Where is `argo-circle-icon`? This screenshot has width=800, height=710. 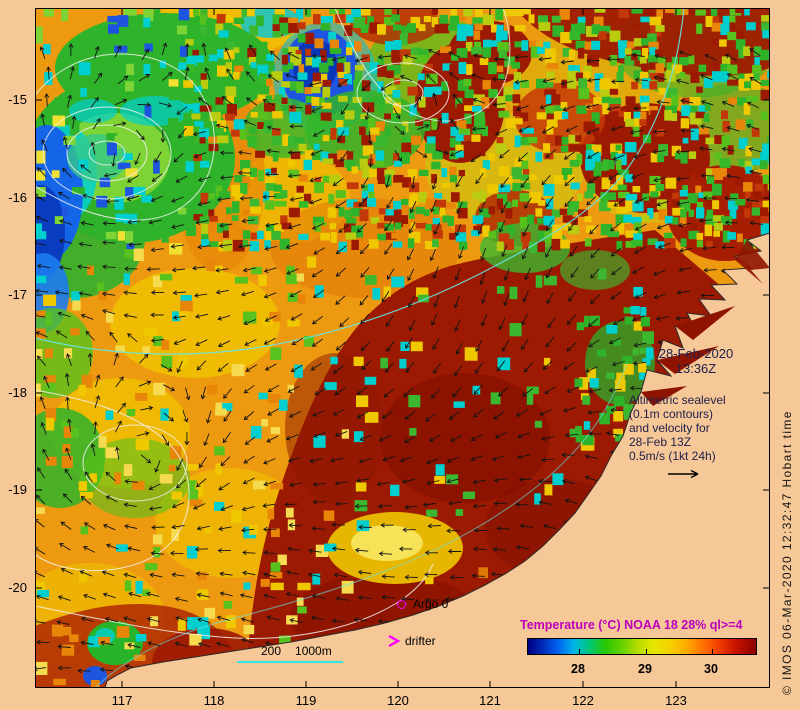 argo-circle-icon is located at coordinates (401, 604).